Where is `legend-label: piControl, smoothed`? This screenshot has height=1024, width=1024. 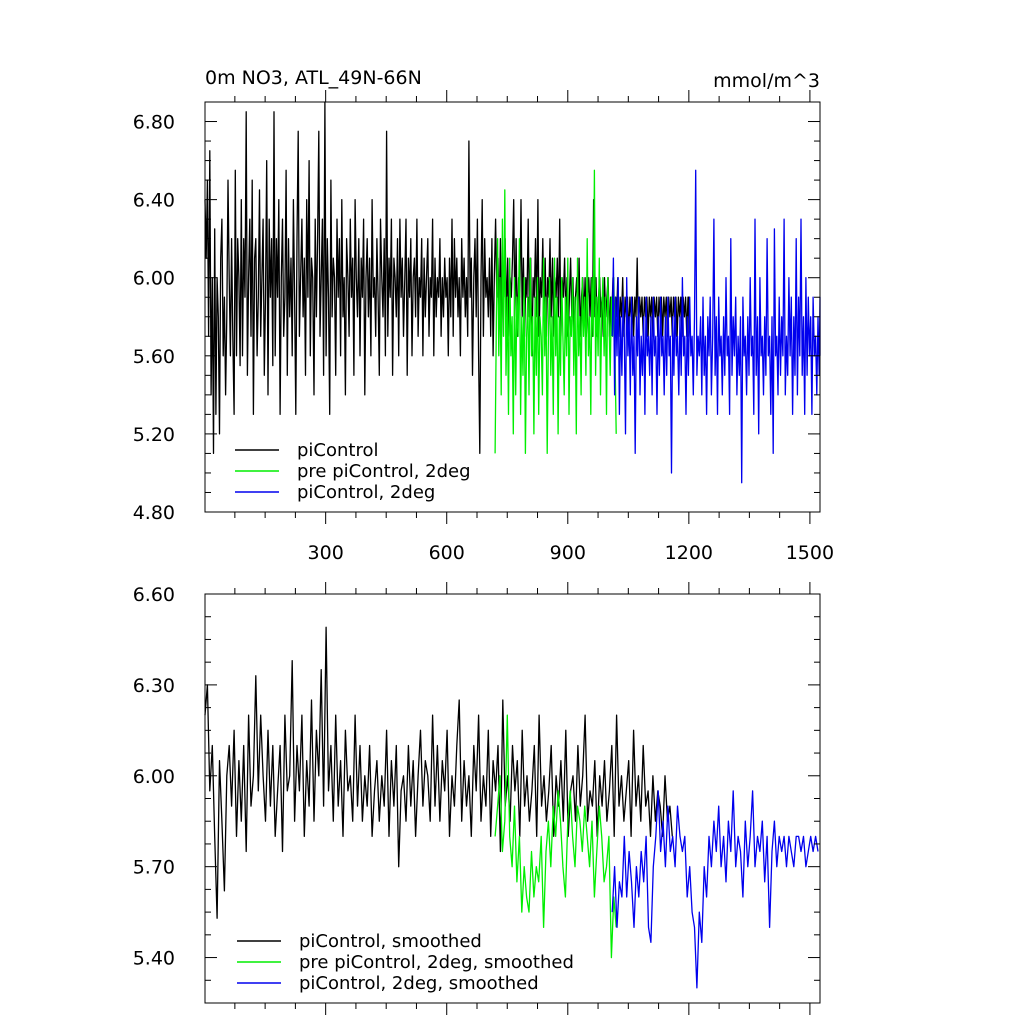
legend-label: piControl, smoothed is located at coordinates (390, 941).